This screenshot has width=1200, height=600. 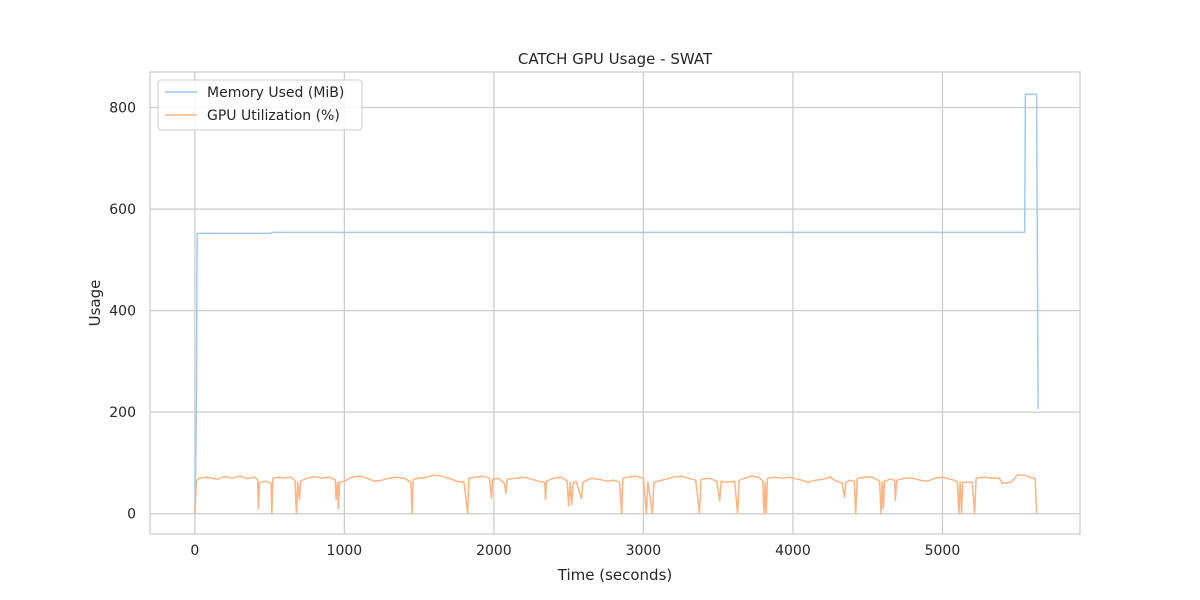 I want to click on chart-title: CATCH GPU Usage - SWAT, so click(x=615, y=59).